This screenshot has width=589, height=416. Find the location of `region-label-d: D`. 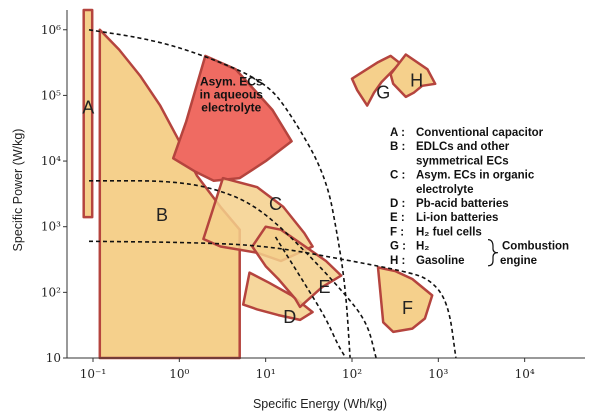

region-label-d: D is located at coordinates (289, 317).